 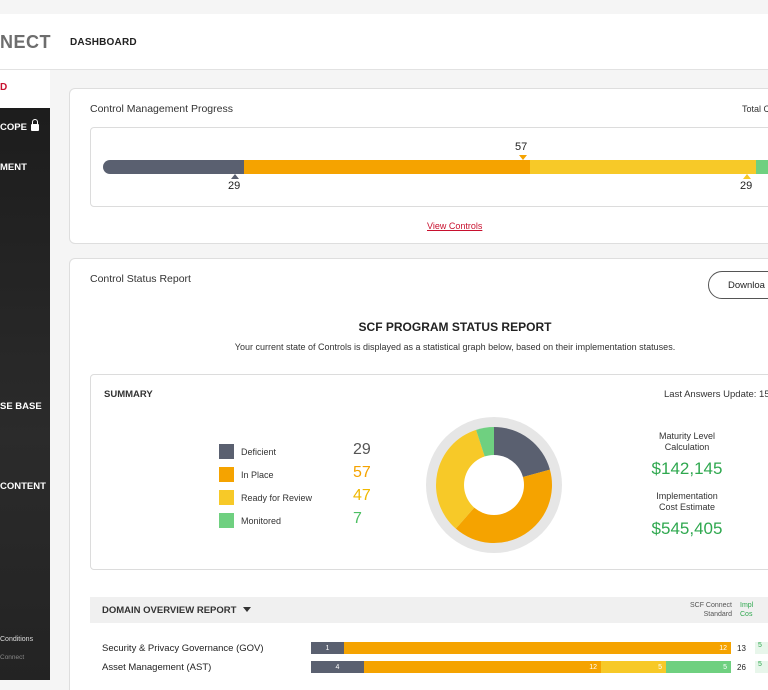 I want to click on page-title: DASHBOARD, so click(x=103, y=42).